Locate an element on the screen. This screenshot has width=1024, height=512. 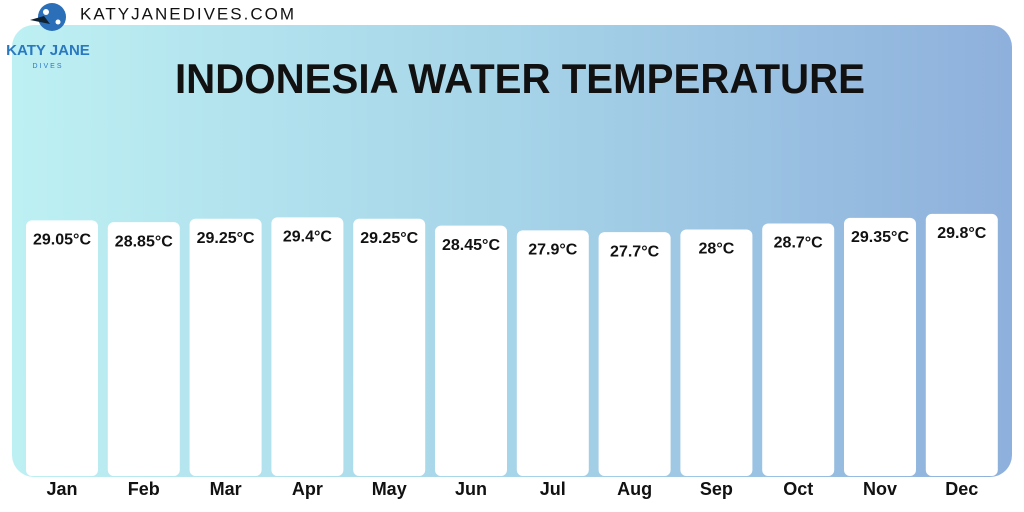
value-label: 29.8°C is located at coordinates (962, 233).